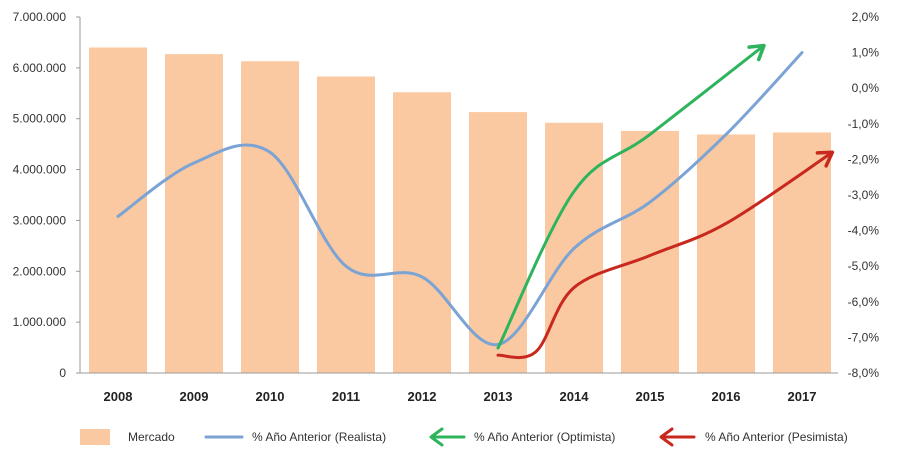  What do you see at coordinates (270, 217) in the screenshot?
I see `bar-2010` at bounding box center [270, 217].